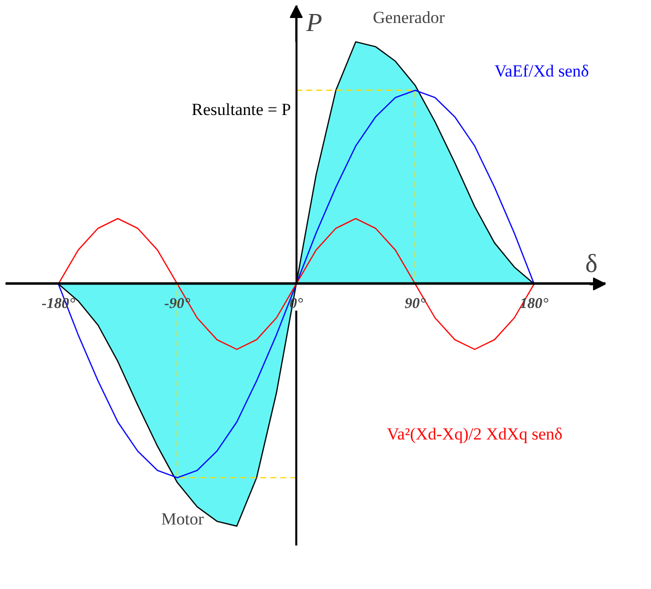  What do you see at coordinates (541, 70) in the screenshot?
I see `text: VaEf/Xd senδ` at bounding box center [541, 70].